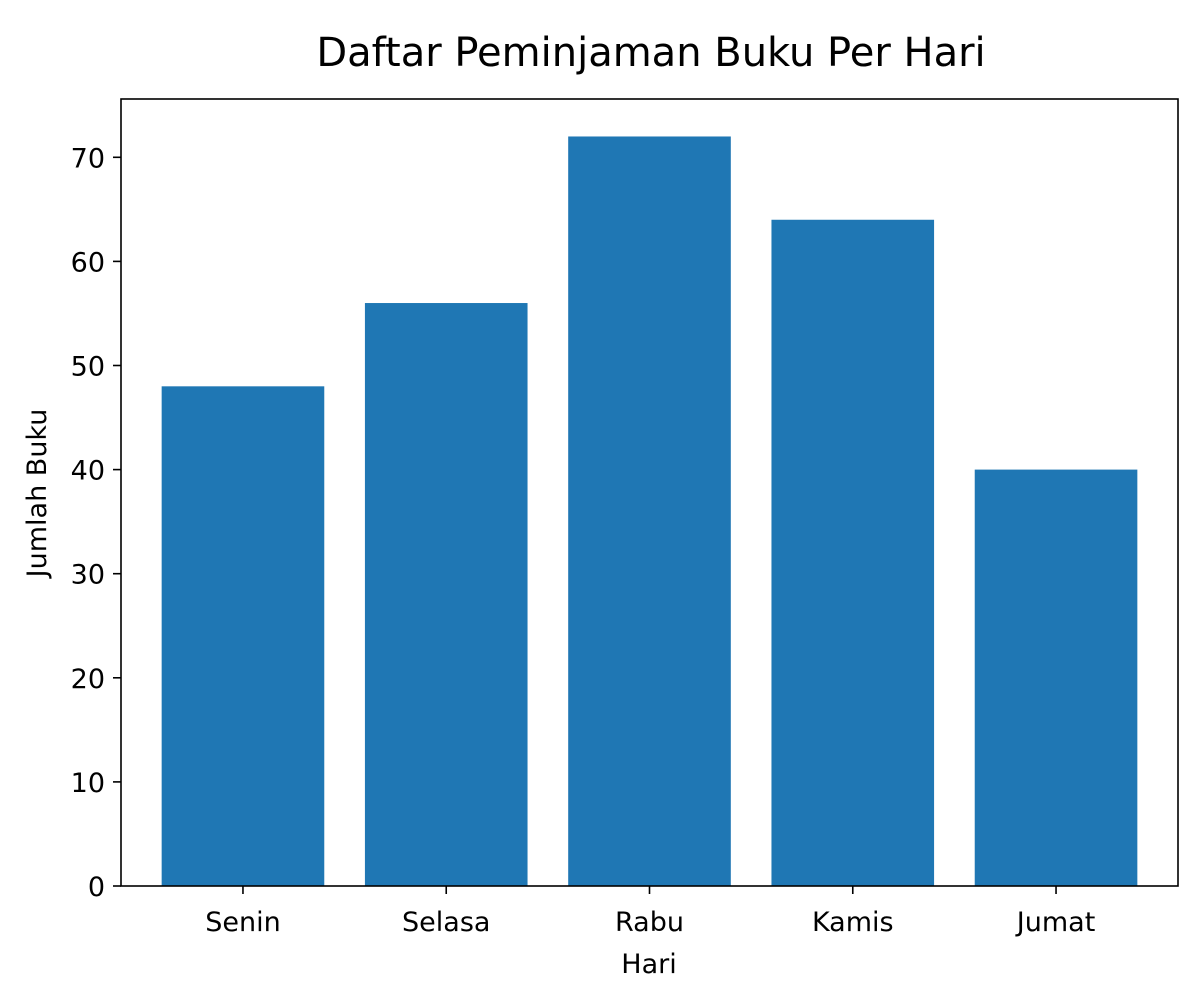 Image resolution: width=1200 pixels, height=1001 pixels. I want to click on y-axis-ticks: 0 10 20 30 40 50 60 70, so click(96, 523).